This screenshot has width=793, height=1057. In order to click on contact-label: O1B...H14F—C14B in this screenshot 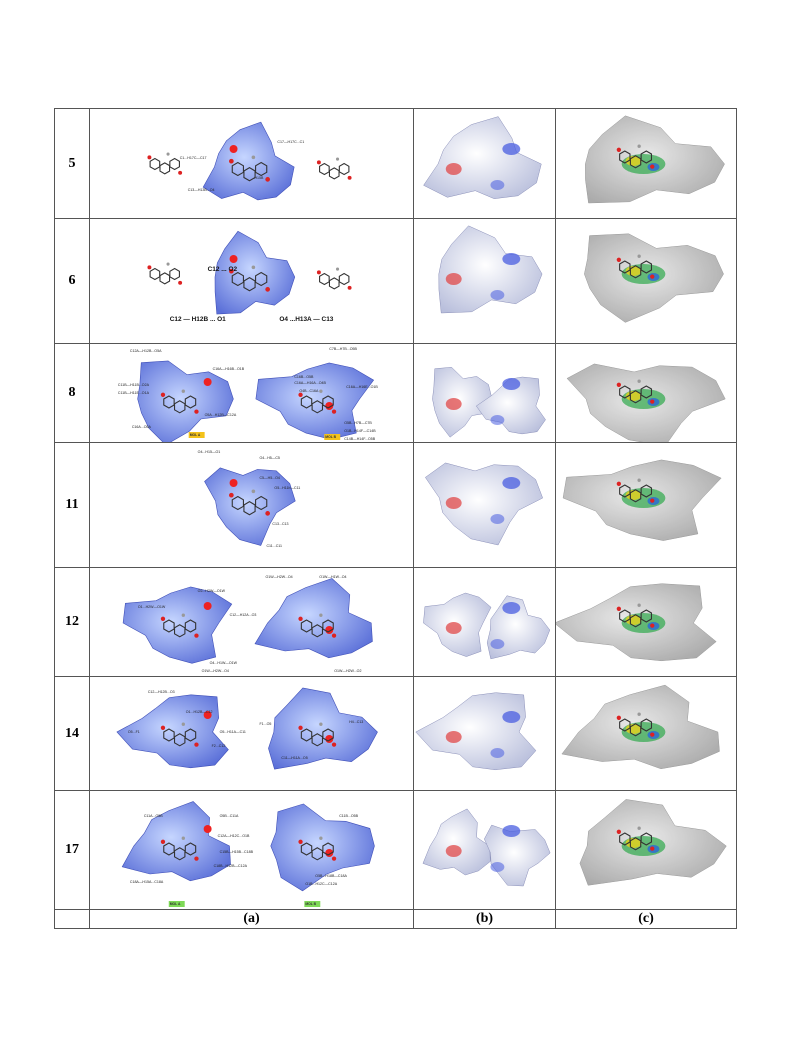, I will do `click(360, 431)`.